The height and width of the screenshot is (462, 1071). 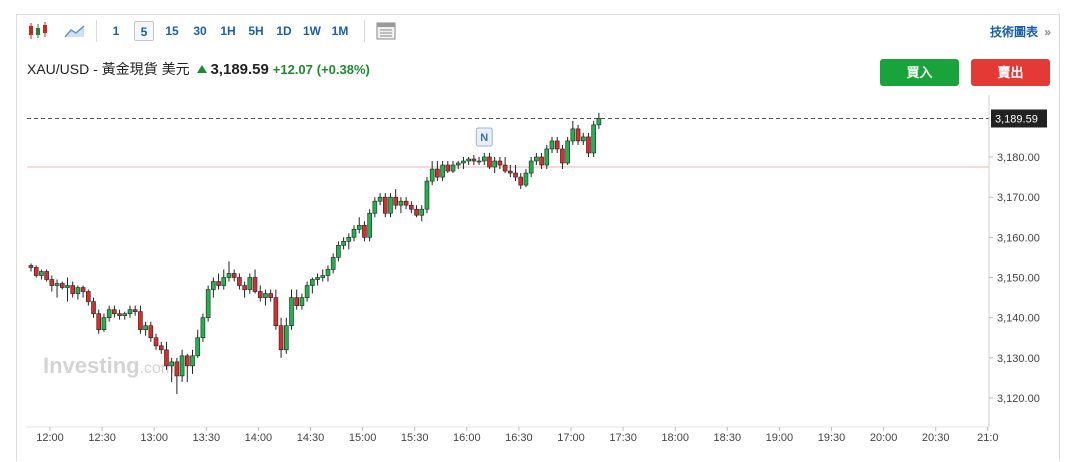 I want to click on x-tick-label: 13:30, so click(x=207, y=438).